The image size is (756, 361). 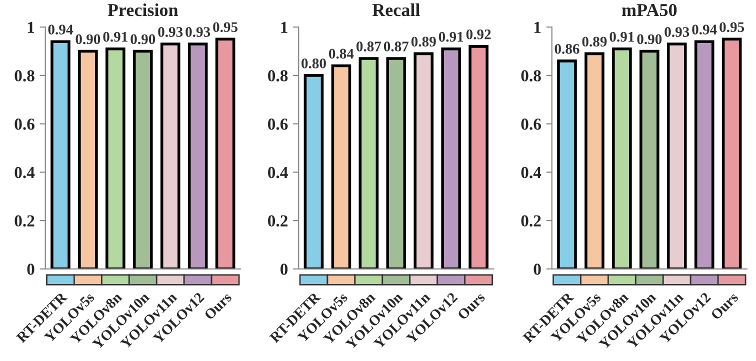 What do you see at coordinates (314, 63) in the screenshot?
I see `data-label: 0.80` at bounding box center [314, 63].